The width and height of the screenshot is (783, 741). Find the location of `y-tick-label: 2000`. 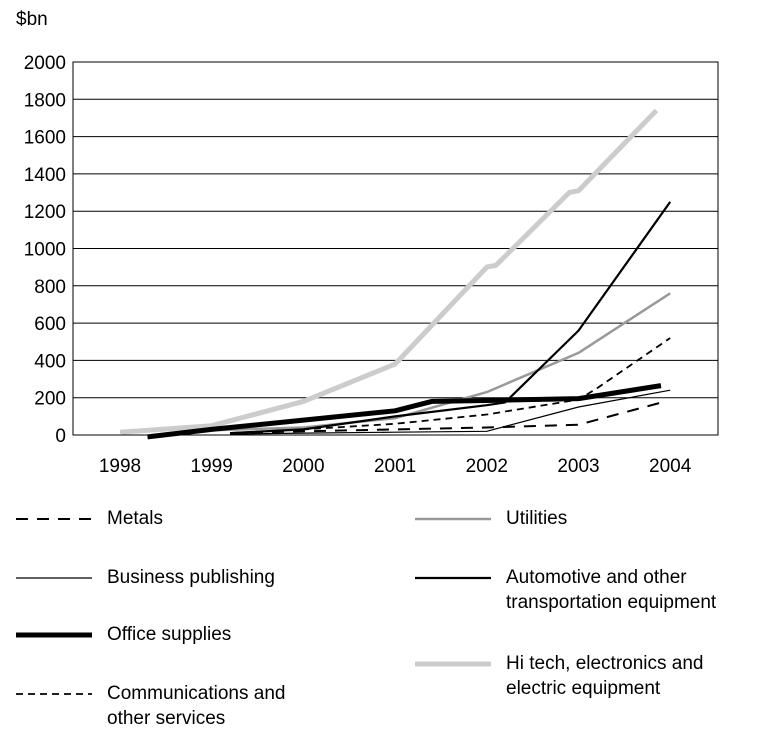

y-tick-label: 2000 is located at coordinates (45, 63).